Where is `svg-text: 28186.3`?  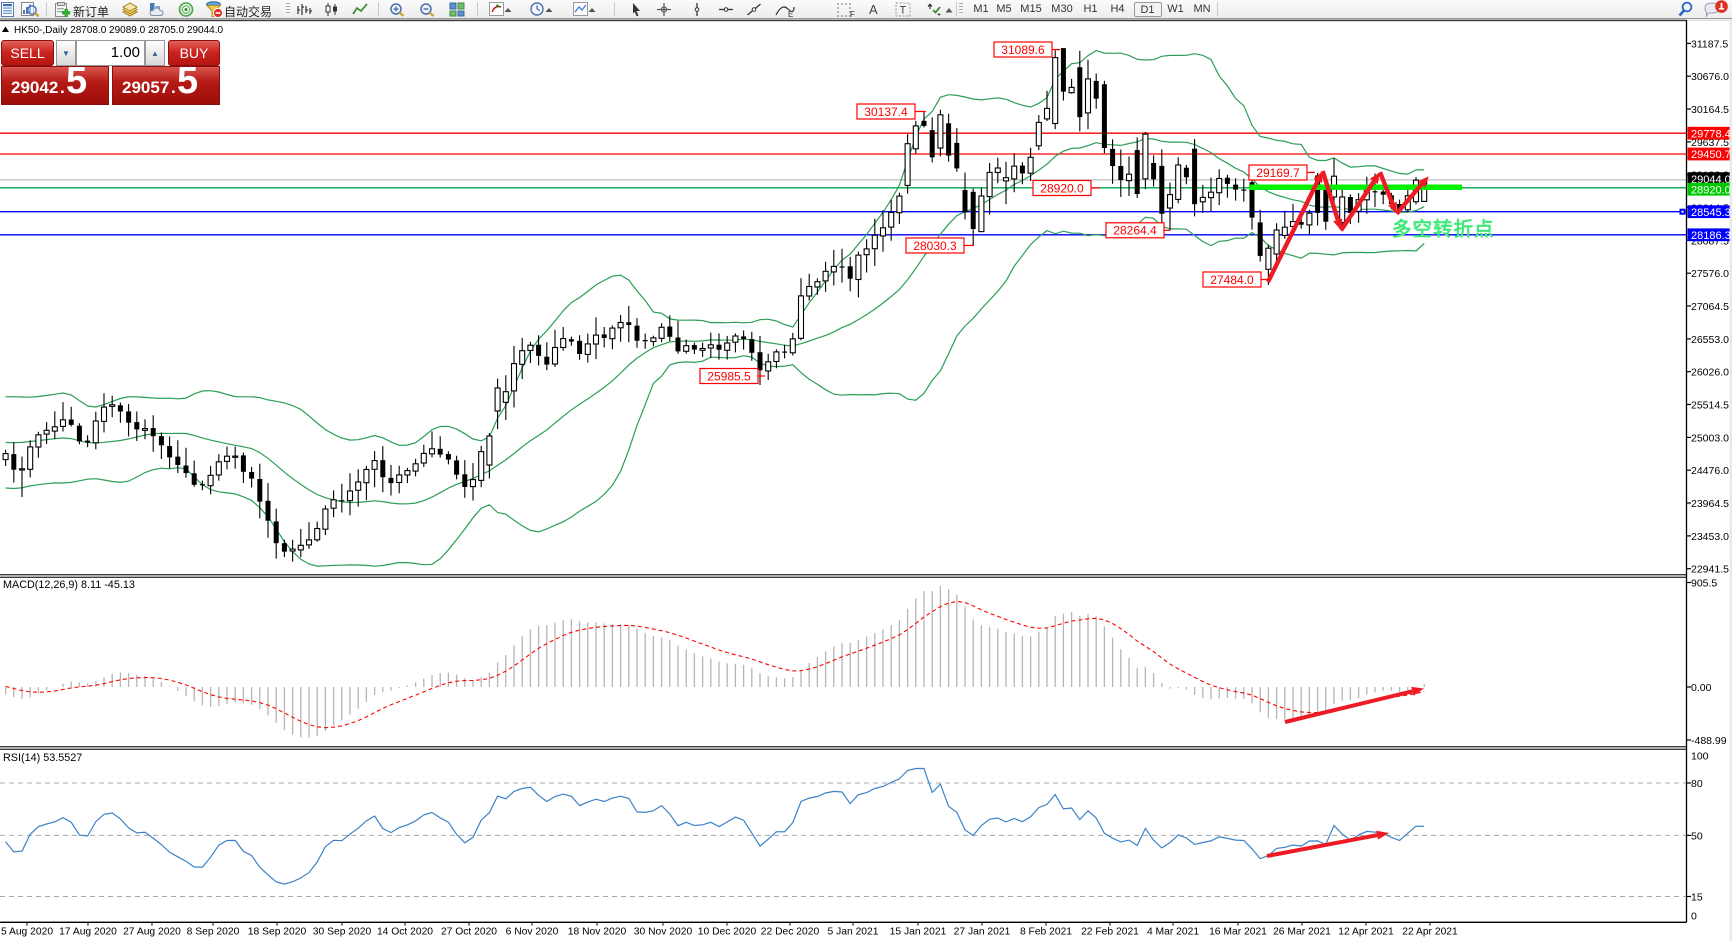
svg-text: 28186.3 is located at coordinates (1711, 236).